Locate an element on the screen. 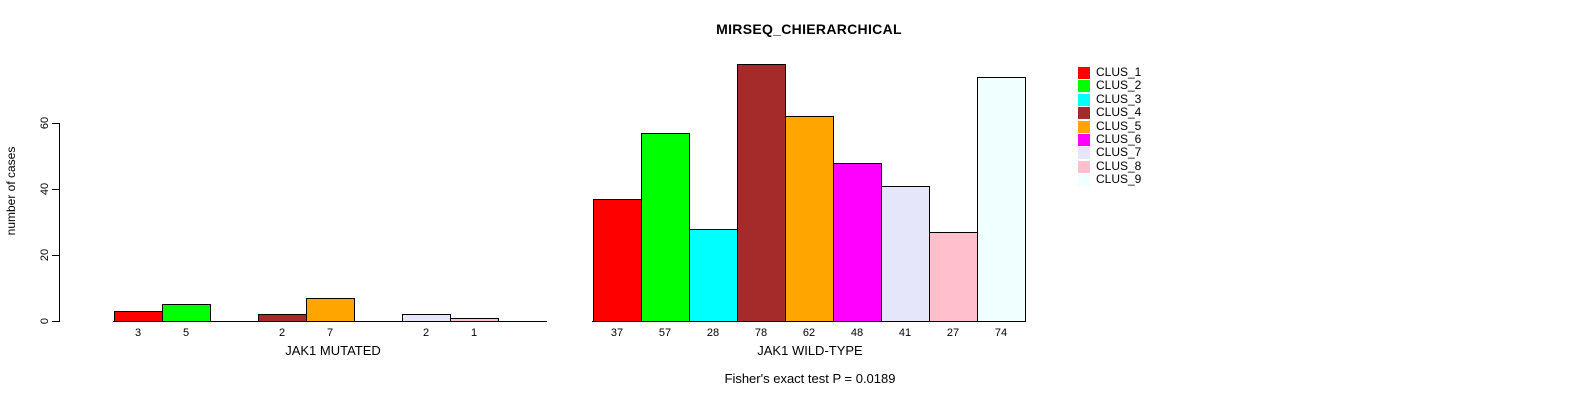 The image size is (1590, 400). legend-label-clus_4: CLUS_4 is located at coordinates (1119, 112).